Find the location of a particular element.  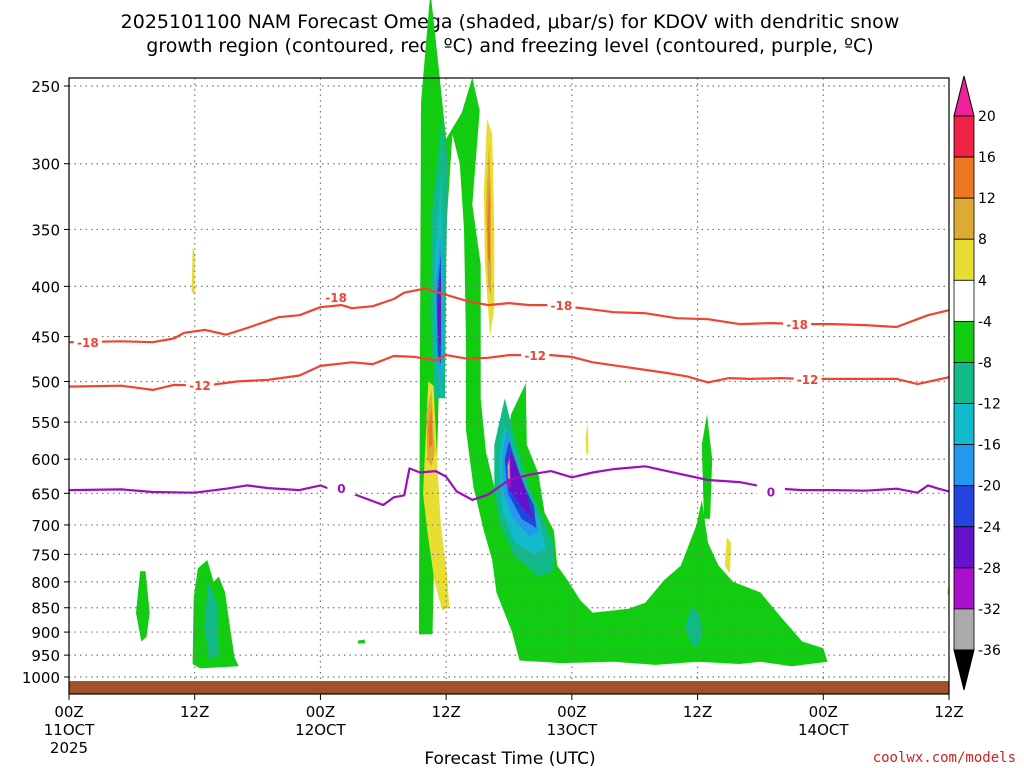

x-tick-label-24-0: 00Z is located at coordinates (320, 712).